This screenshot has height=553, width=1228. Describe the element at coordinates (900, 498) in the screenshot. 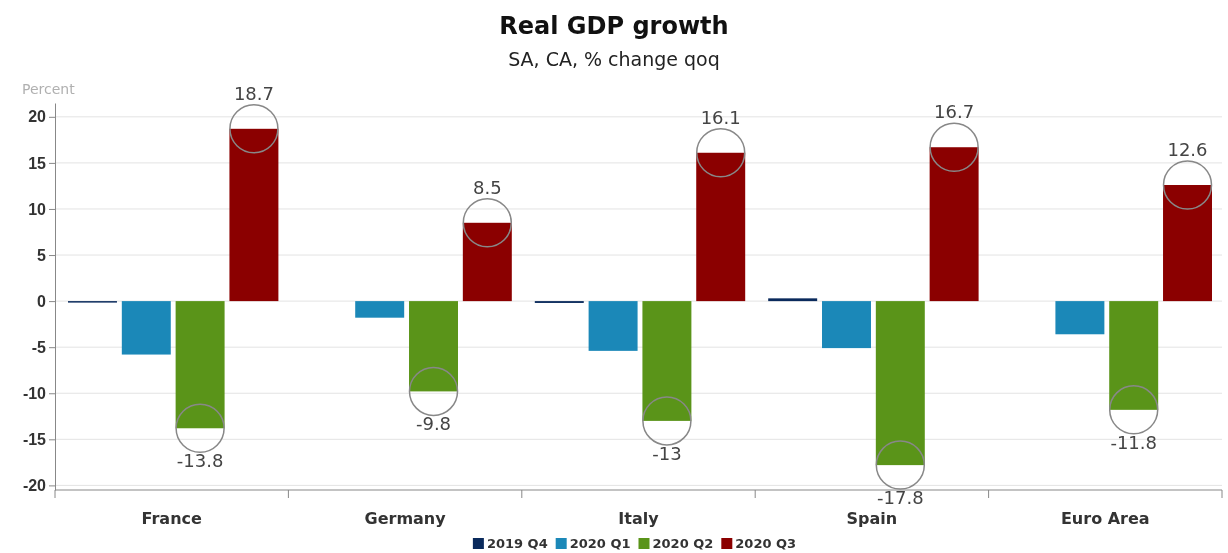

I see `data-label: -17.8` at that location.